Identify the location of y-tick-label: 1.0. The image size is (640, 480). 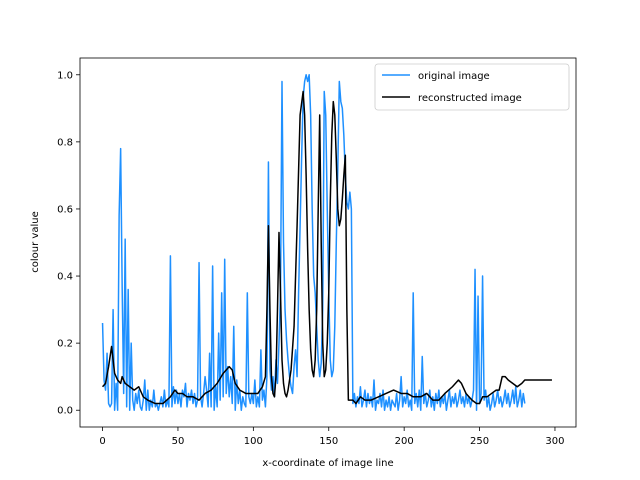
(65, 75).